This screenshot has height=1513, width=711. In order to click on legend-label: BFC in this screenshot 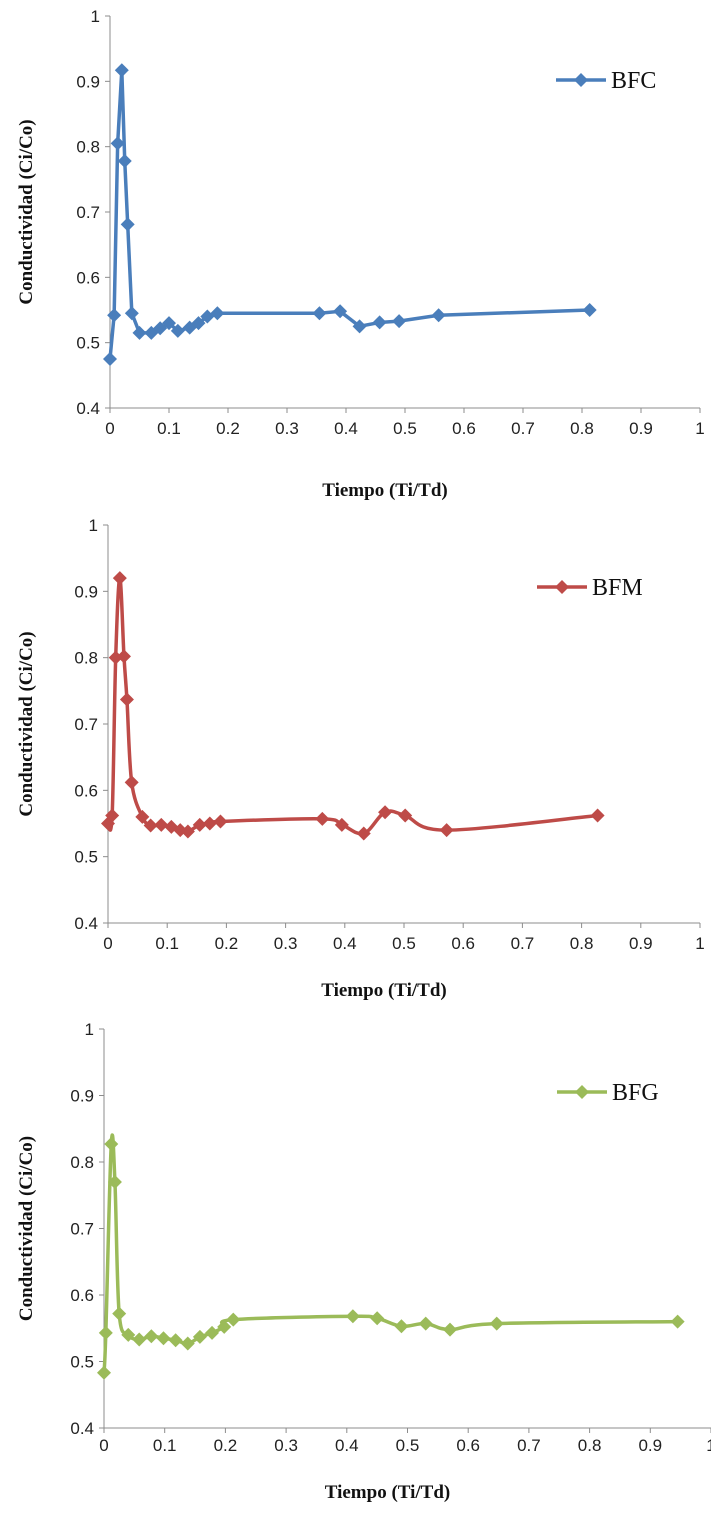, I will do `click(633, 81)`.